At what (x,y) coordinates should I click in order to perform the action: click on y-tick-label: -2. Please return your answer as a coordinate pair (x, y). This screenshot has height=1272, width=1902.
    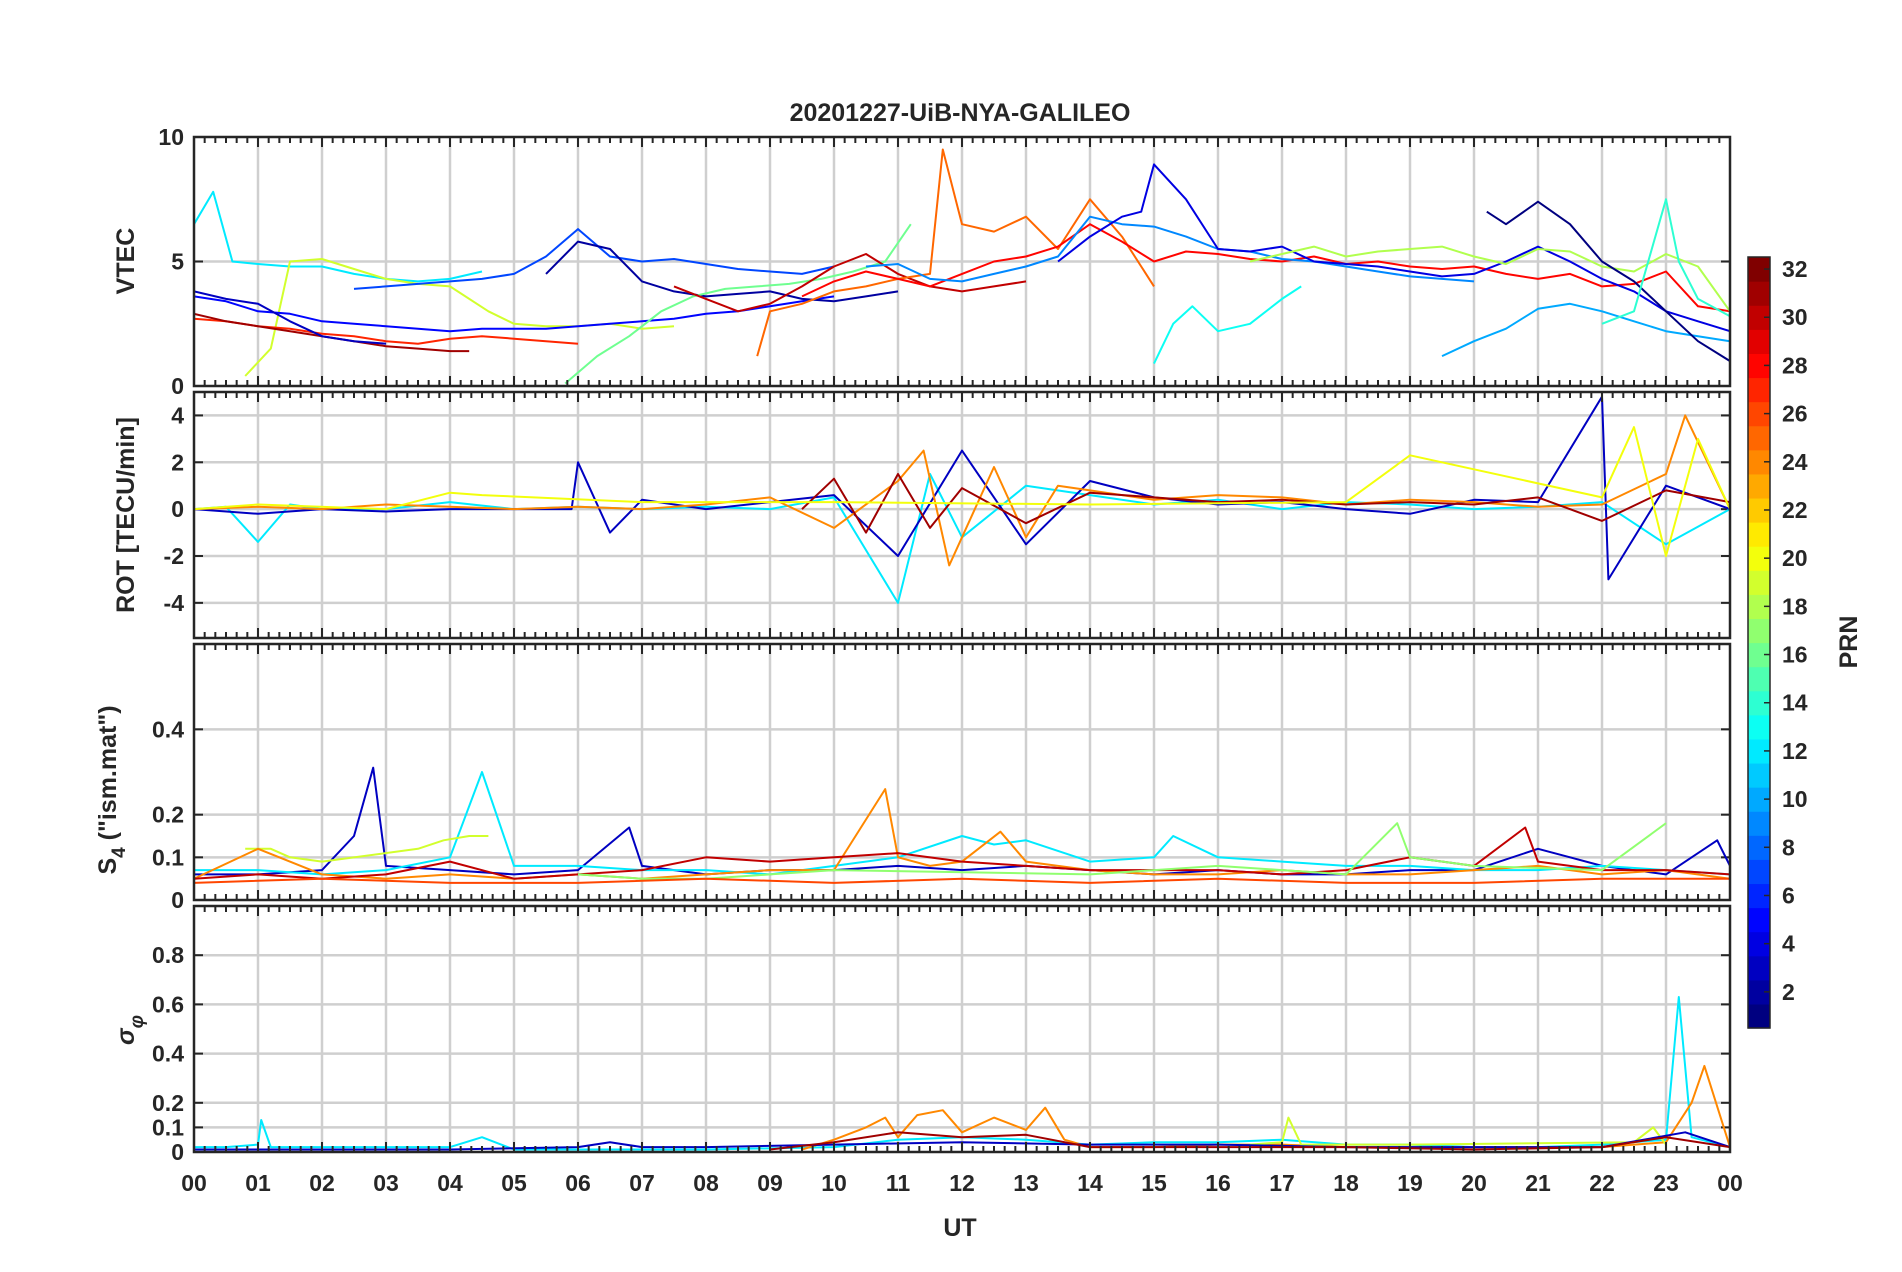
    Looking at the image, I should click on (174, 556).